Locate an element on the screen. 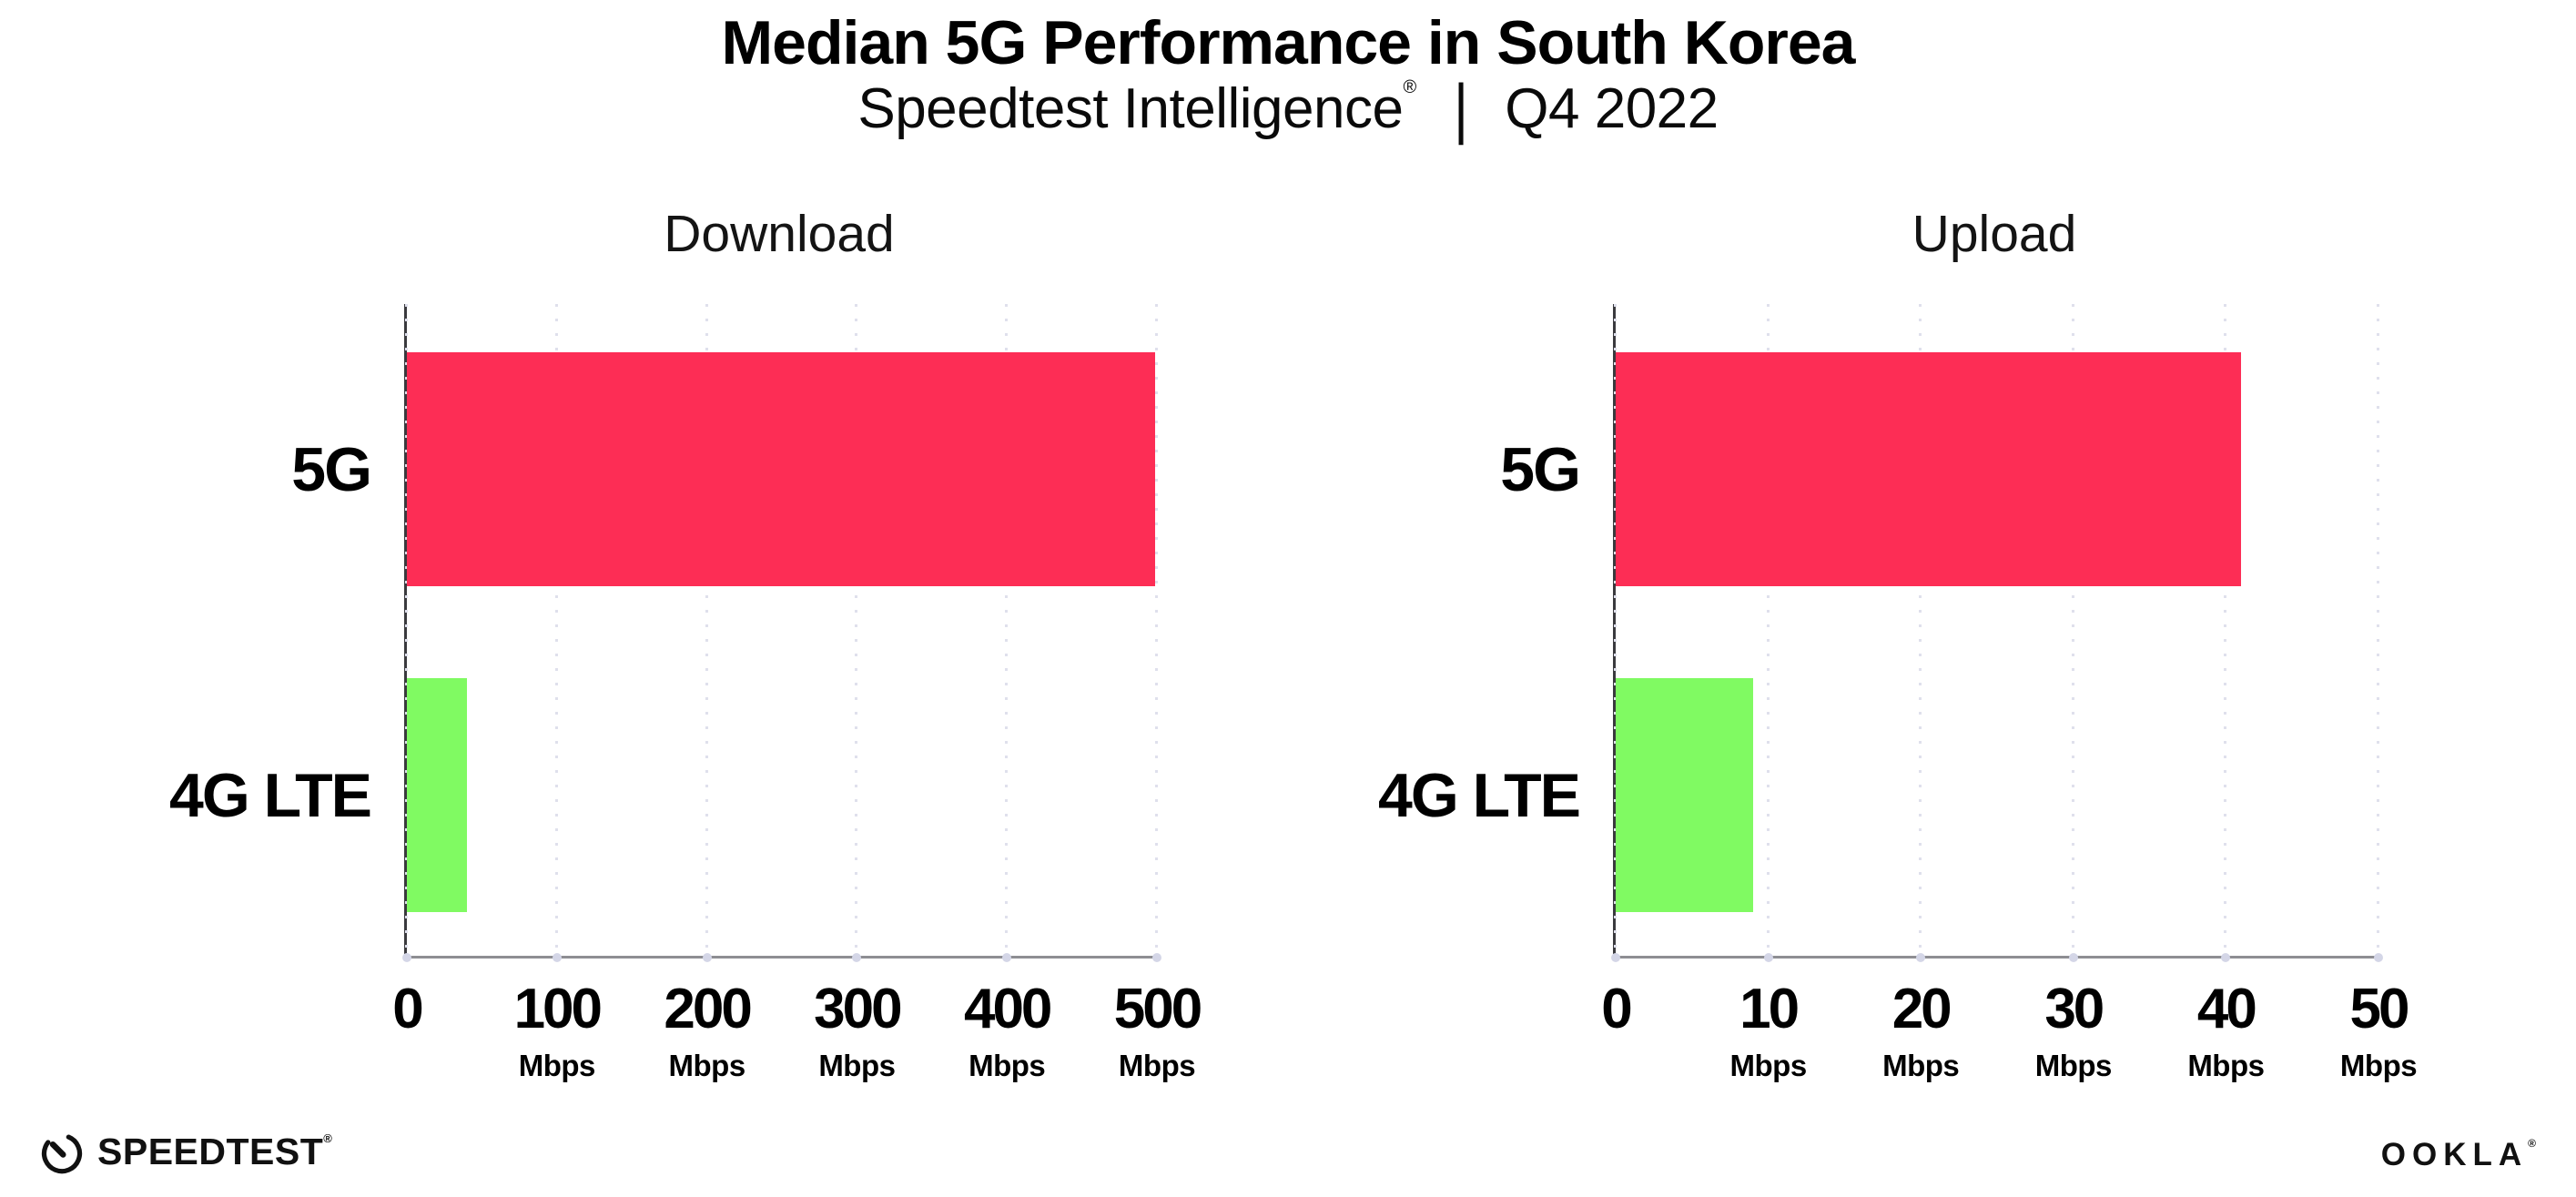  tick-value: 30 is located at coordinates (2074, 1009).